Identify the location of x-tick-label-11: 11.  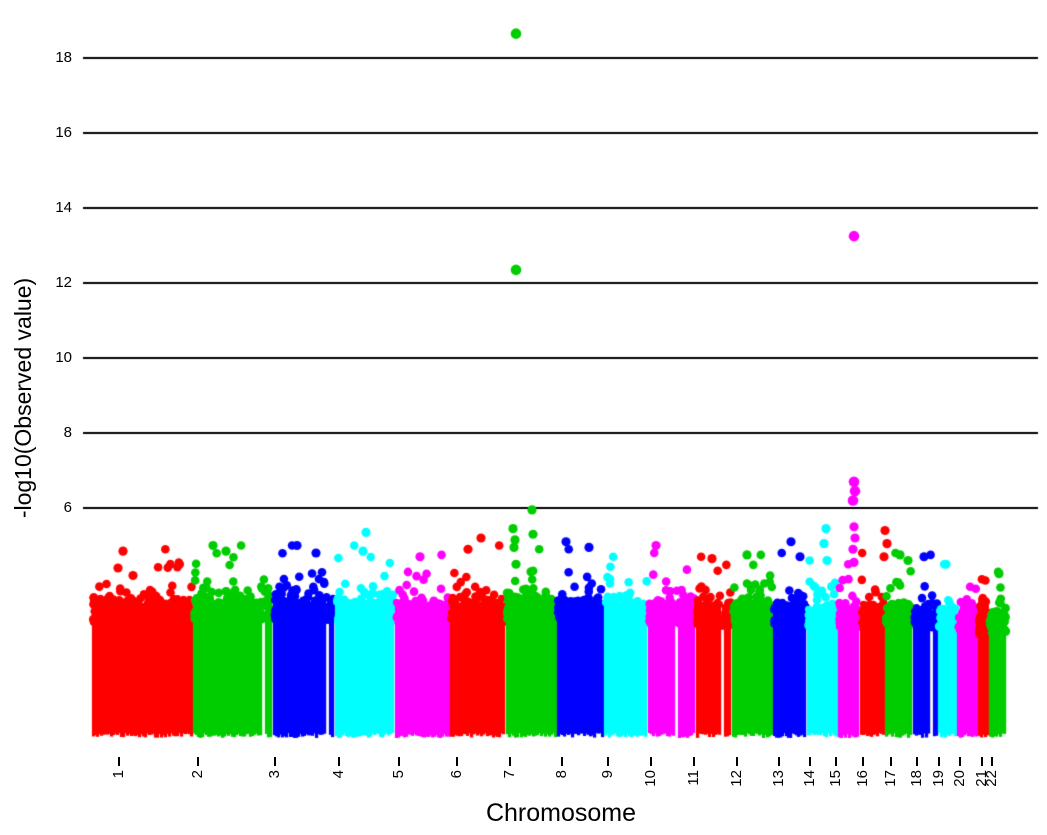
(693, 778).